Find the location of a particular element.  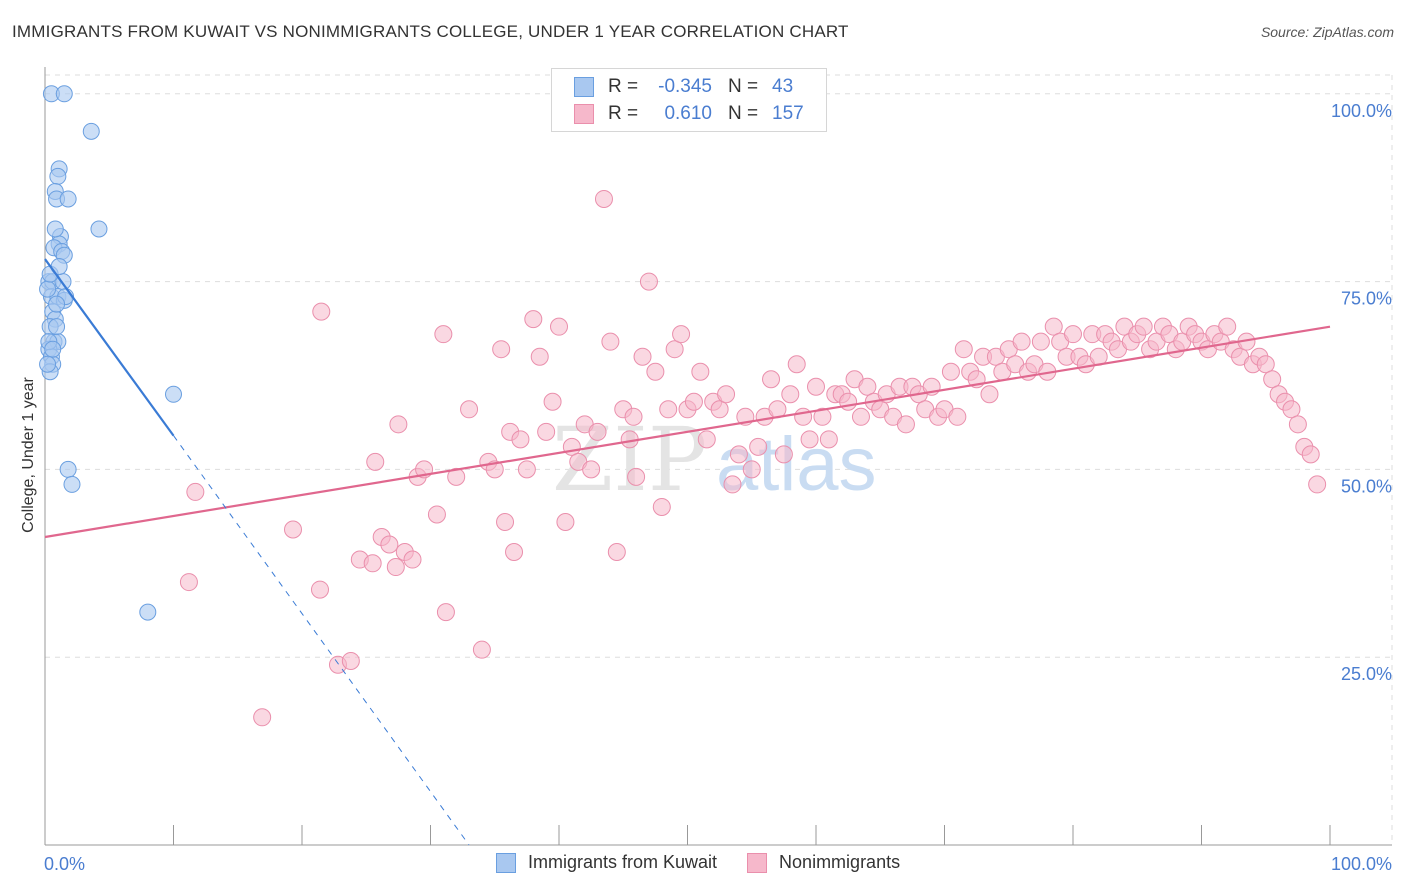

legend-r-value: 0.610 is located at coordinates (688, 113).